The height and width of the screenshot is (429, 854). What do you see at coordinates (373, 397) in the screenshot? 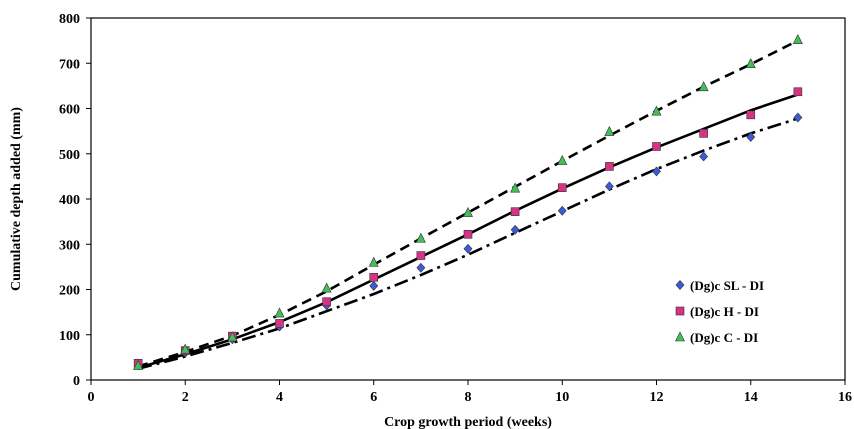
I see `x-tick-label: 6` at bounding box center [373, 397].